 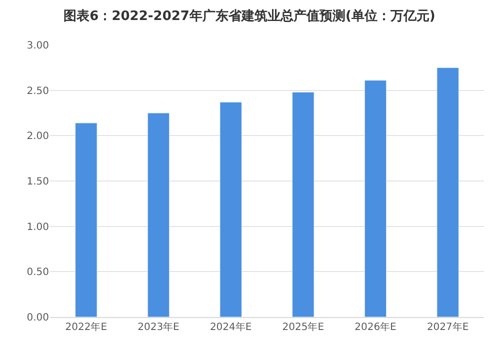 What do you see at coordinates (375, 327) in the screenshot?
I see `x-tick-label: 2026年E` at bounding box center [375, 327].